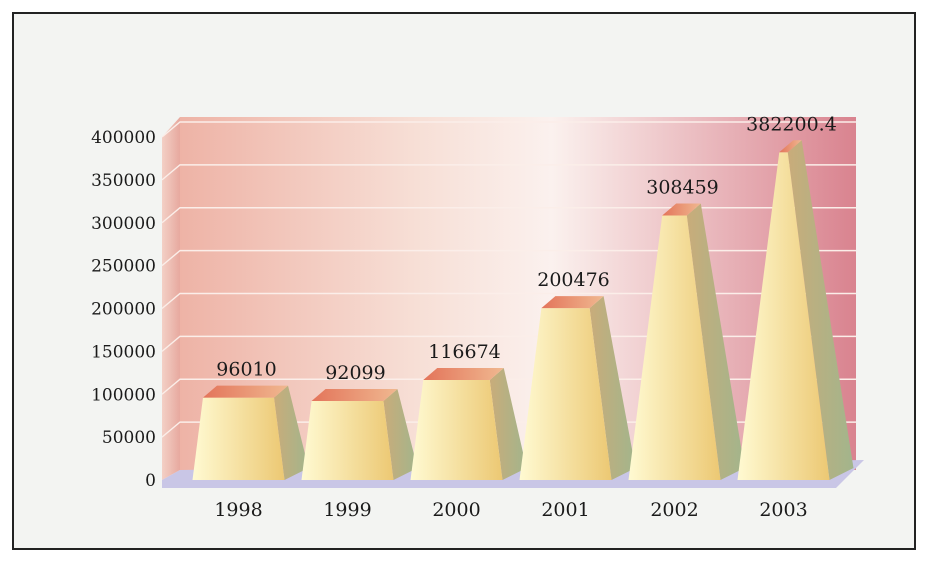 This screenshot has height=562, width=929. I want to click on data-label: 116674, so click(464, 352).